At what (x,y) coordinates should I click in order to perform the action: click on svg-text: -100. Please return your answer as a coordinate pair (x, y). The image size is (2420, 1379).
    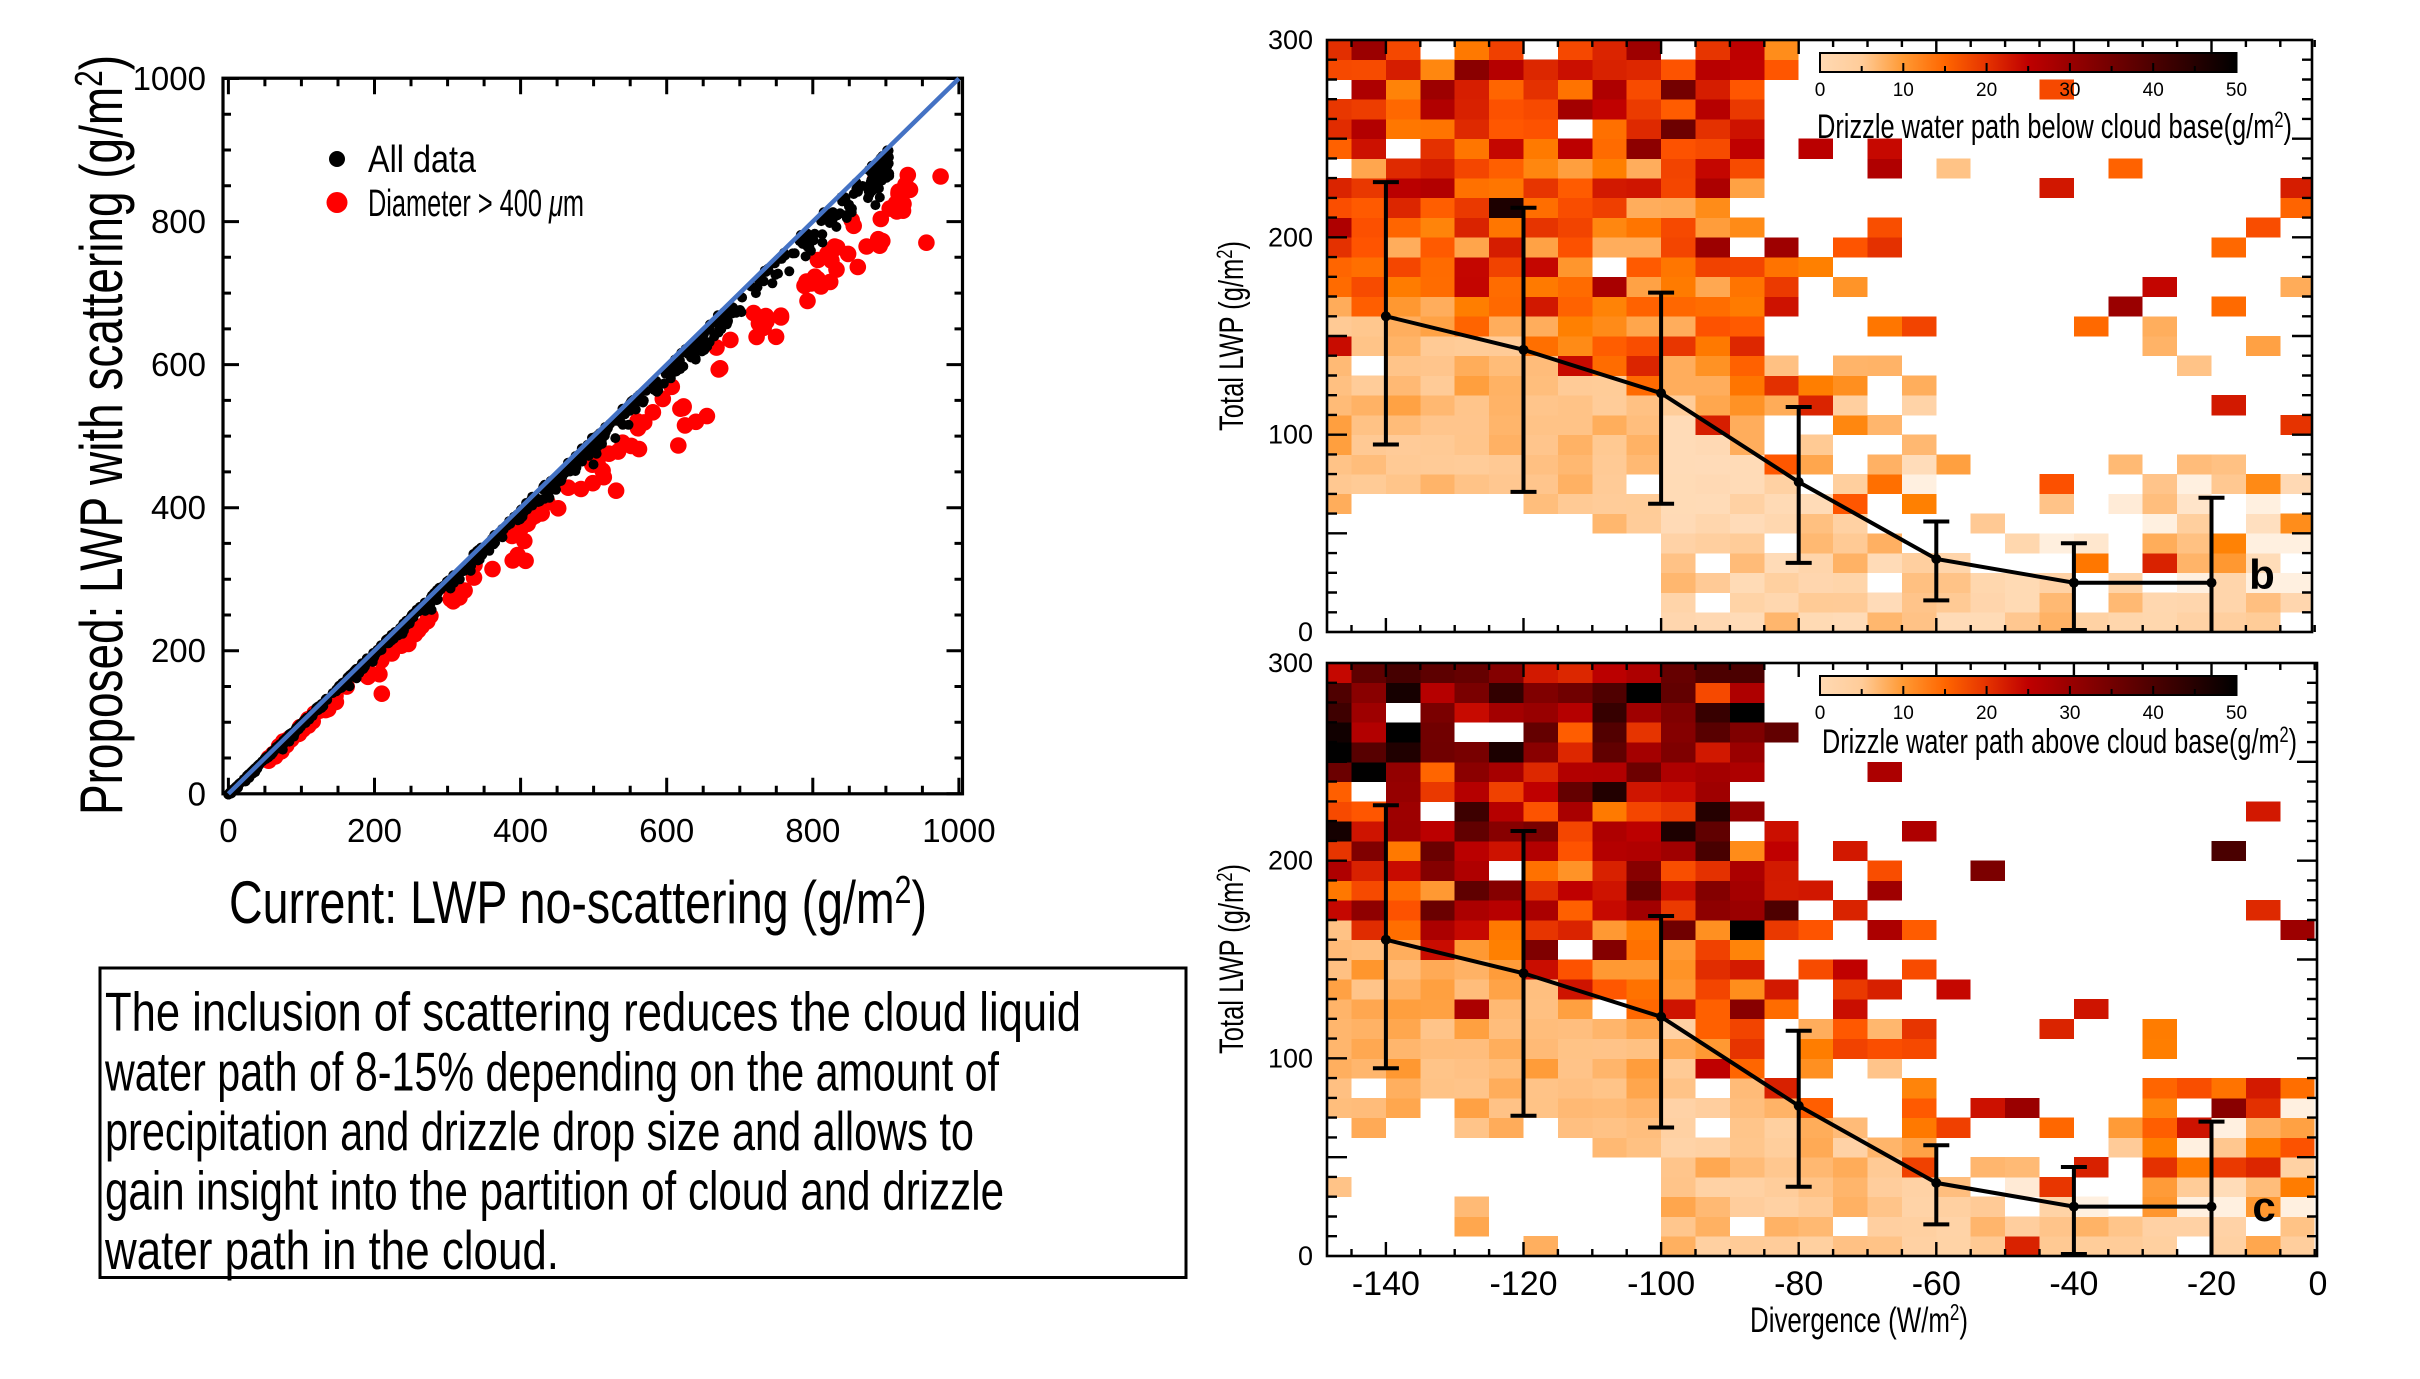
    Looking at the image, I should click on (1661, 1284).